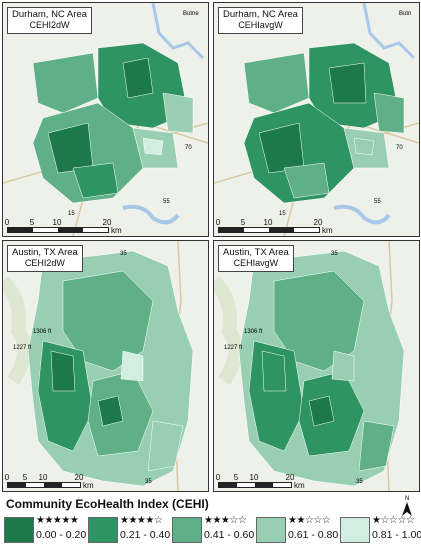 This screenshot has width=421, height=550. I want to click on place-label: Butne, so click(191, 14).